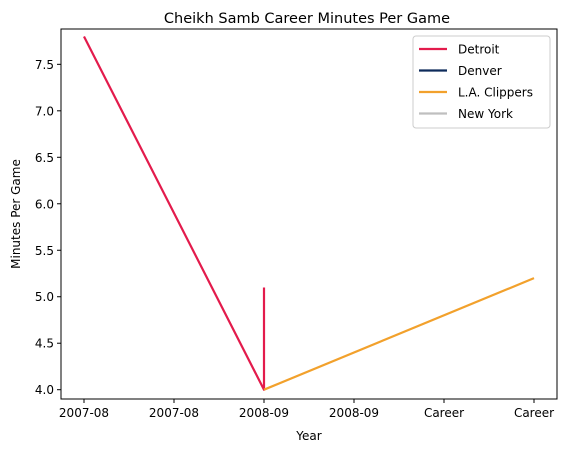  I want to click on legend-label-detroit: Detroit, so click(479, 49).